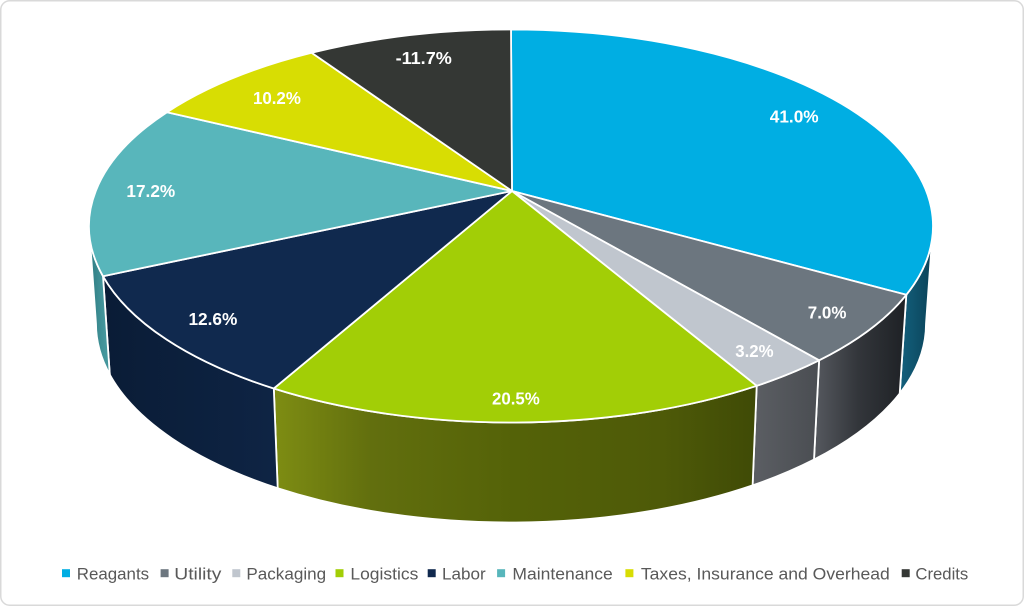 This screenshot has width=1024, height=611. What do you see at coordinates (827, 313) in the screenshot?
I see `svg-text: 7.0%` at bounding box center [827, 313].